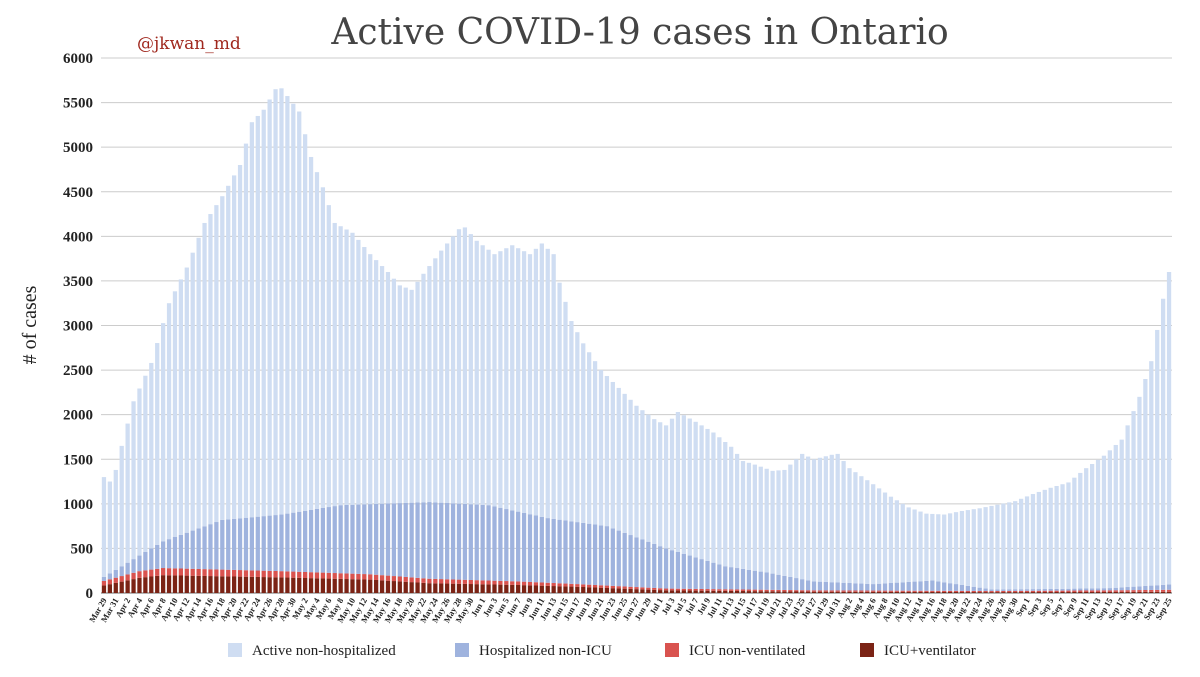  I want to click on y-tick-label: 0, so click(90, 594).